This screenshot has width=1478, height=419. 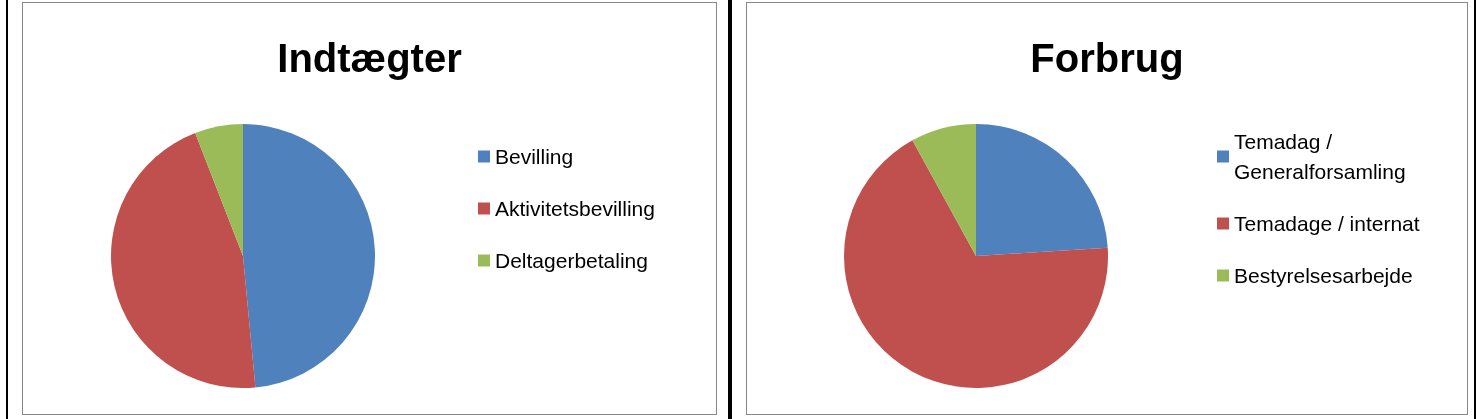 I want to click on legend-label: Temadage / internat, so click(x=1327, y=223).